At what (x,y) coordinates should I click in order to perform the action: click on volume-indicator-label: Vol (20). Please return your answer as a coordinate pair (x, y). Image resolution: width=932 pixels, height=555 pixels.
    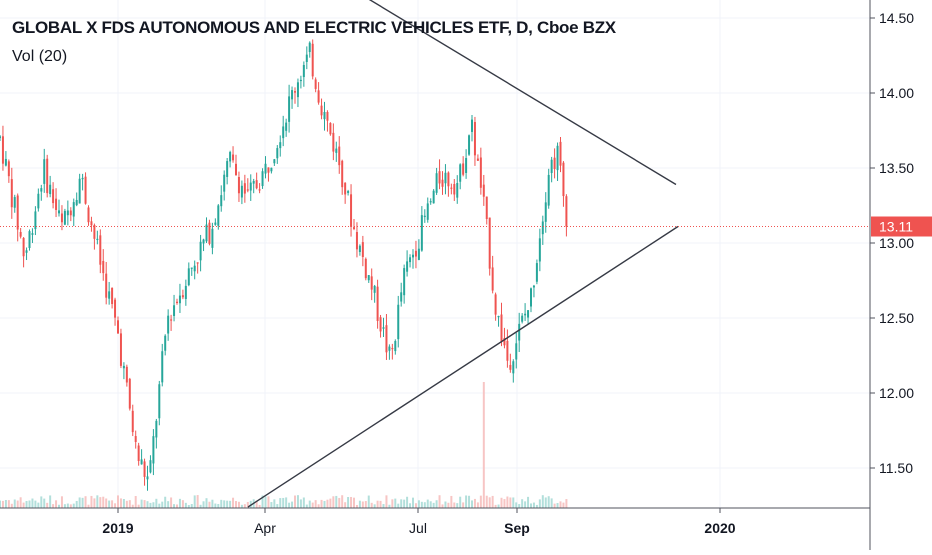
    Looking at the image, I should click on (40, 56).